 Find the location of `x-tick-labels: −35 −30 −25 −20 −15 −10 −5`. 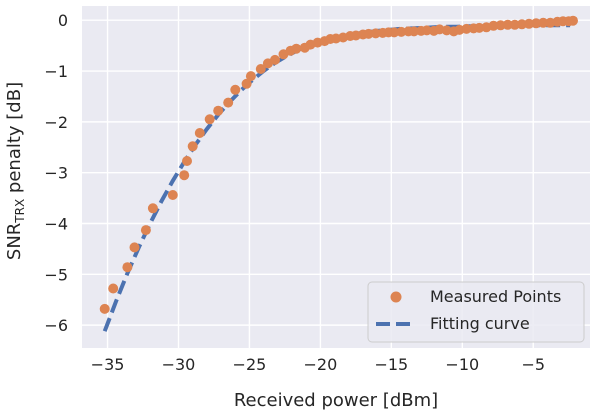

x-tick-labels: −35 −30 −25 −20 −15 −10 −5 is located at coordinates (318, 364).